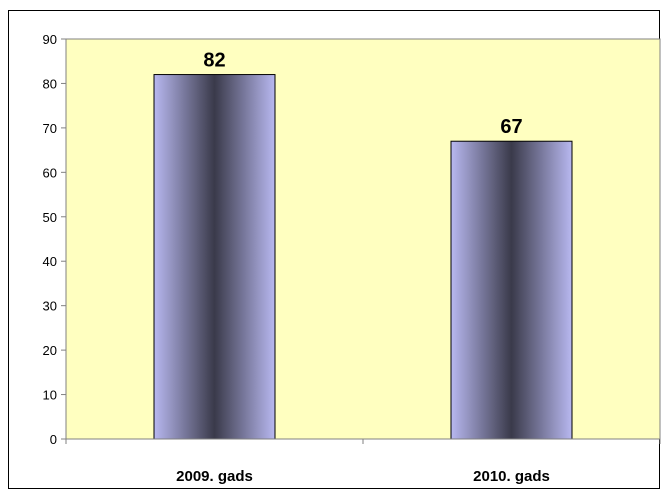 The image size is (668, 497). What do you see at coordinates (50, 39) in the screenshot?
I see `y-tick-label-90: 90` at bounding box center [50, 39].